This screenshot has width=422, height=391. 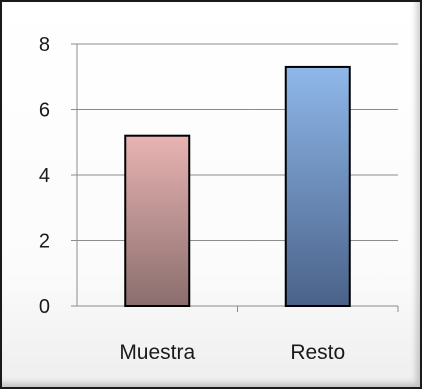 What do you see at coordinates (317, 352) in the screenshot?
I see `x-tick-label: Resto` at bounding box center [317, 352].